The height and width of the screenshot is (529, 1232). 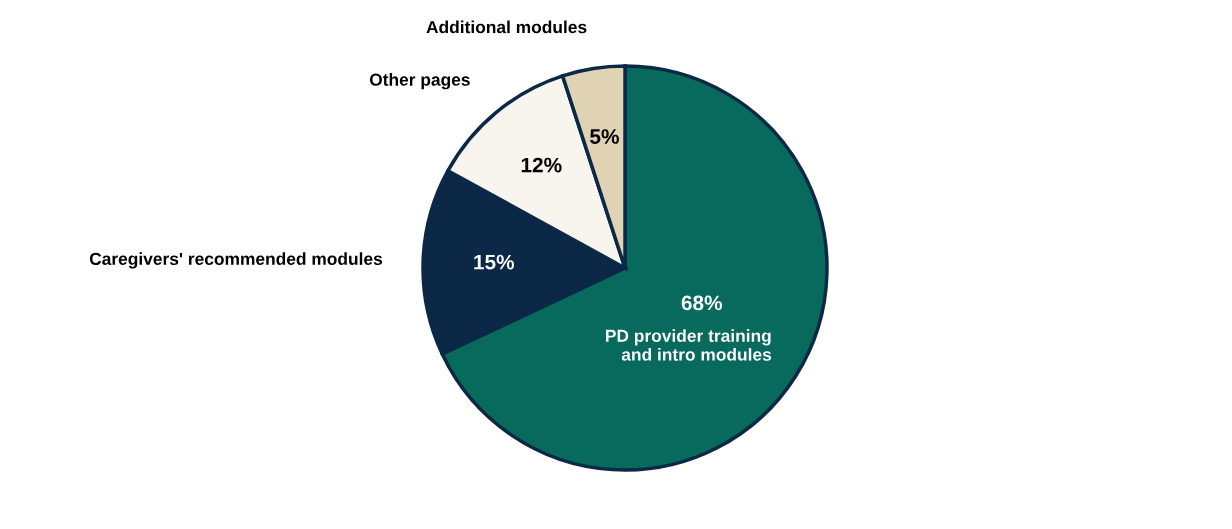 I want to click on data-label: 68%, so click(x=702, y=303).